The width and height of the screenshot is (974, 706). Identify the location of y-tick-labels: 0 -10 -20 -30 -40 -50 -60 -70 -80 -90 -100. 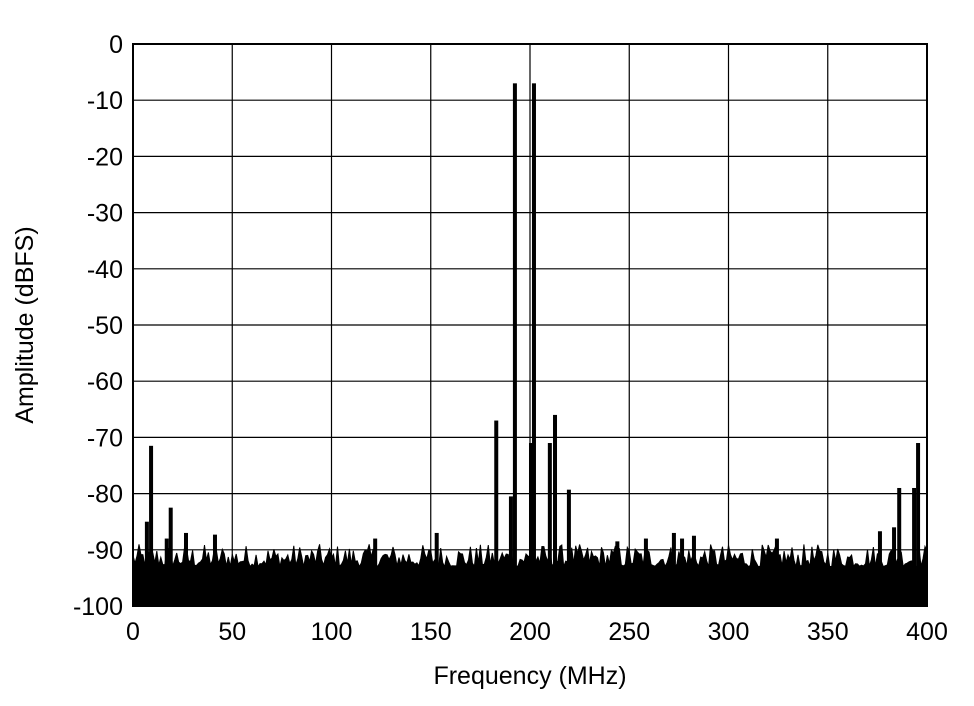
(98, 326).